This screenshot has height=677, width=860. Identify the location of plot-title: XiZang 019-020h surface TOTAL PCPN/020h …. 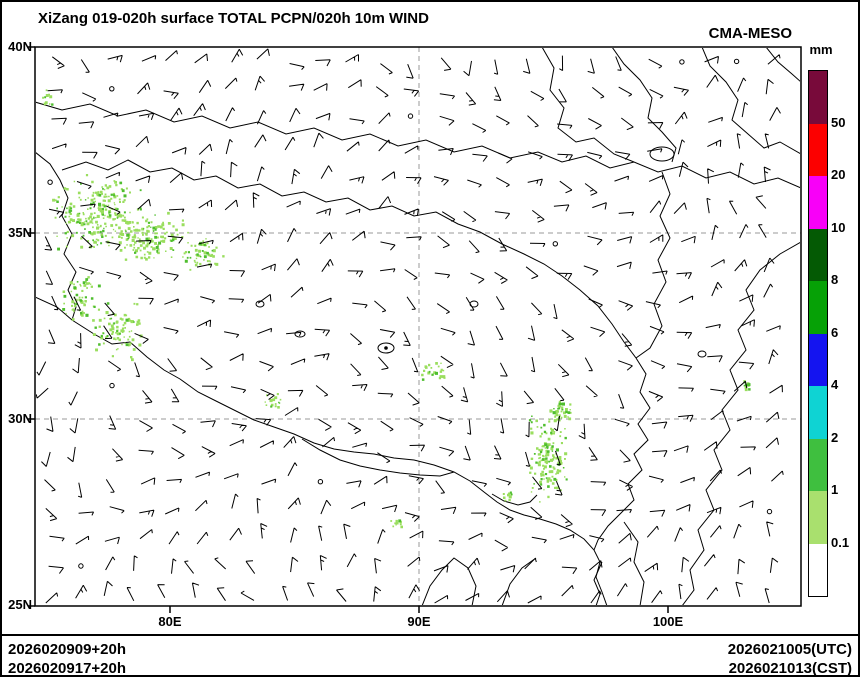
(233, 18).